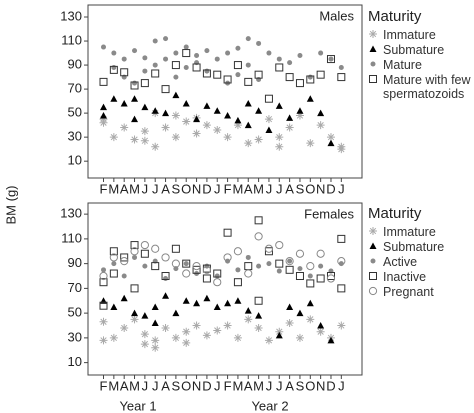 This screenshot has height=413, width=474. I want to click on series, so click(217, 318).